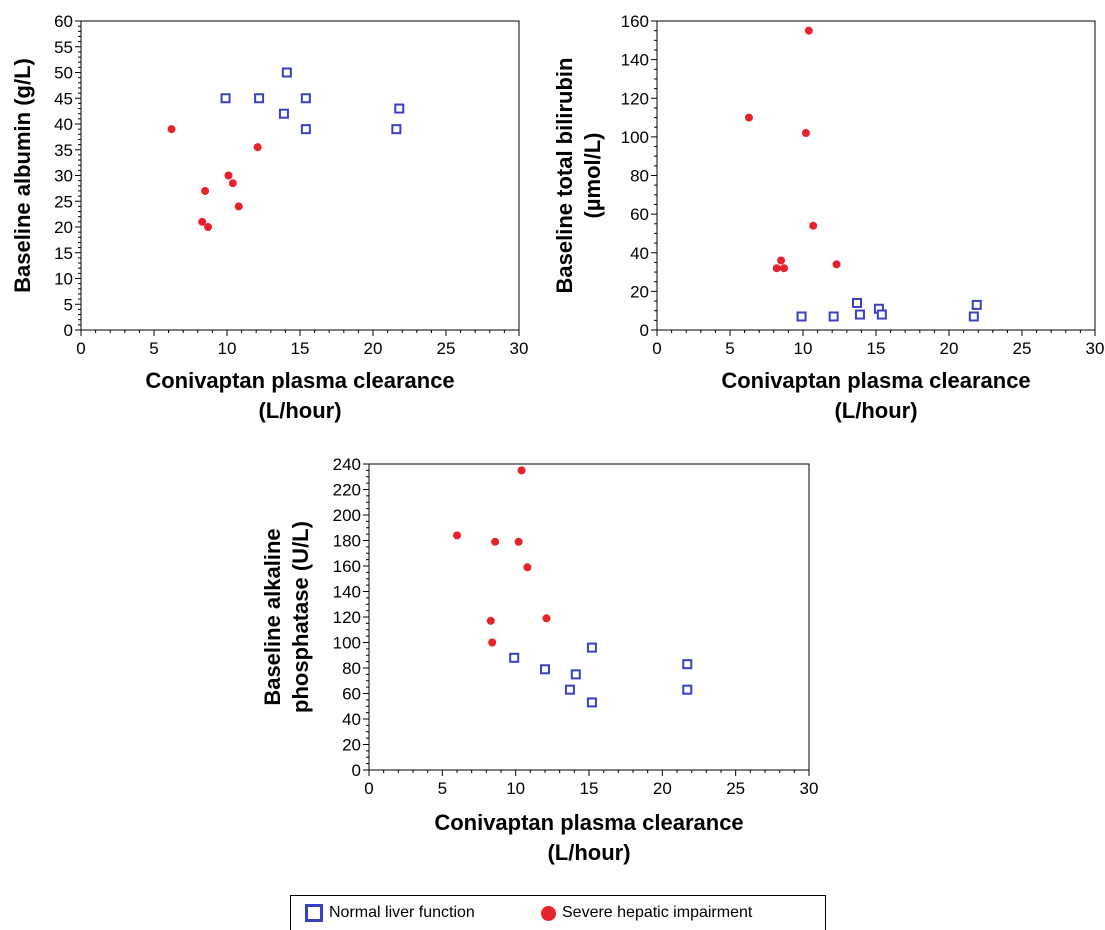 Image resolution: width=1105 pixels, height=930 pixels. Describe the element at coordinates (63, 98) in the screenshot. I see `y-tick-label: 45` at that location.